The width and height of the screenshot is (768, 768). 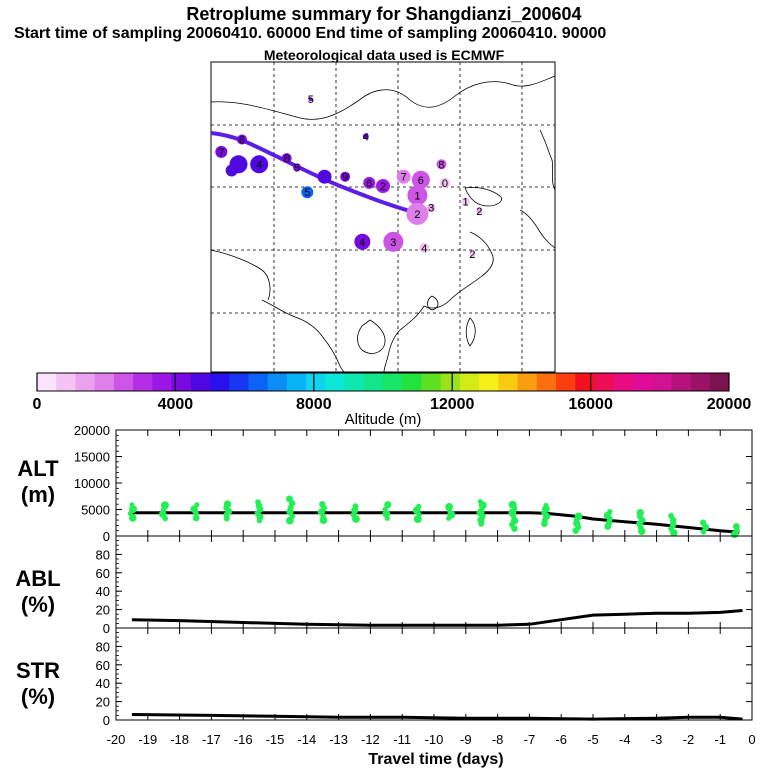 What do you see at coordinates (103, 610) in the screenshot?
I see `y-tick-label: 20` at bounding box center [103, 610].